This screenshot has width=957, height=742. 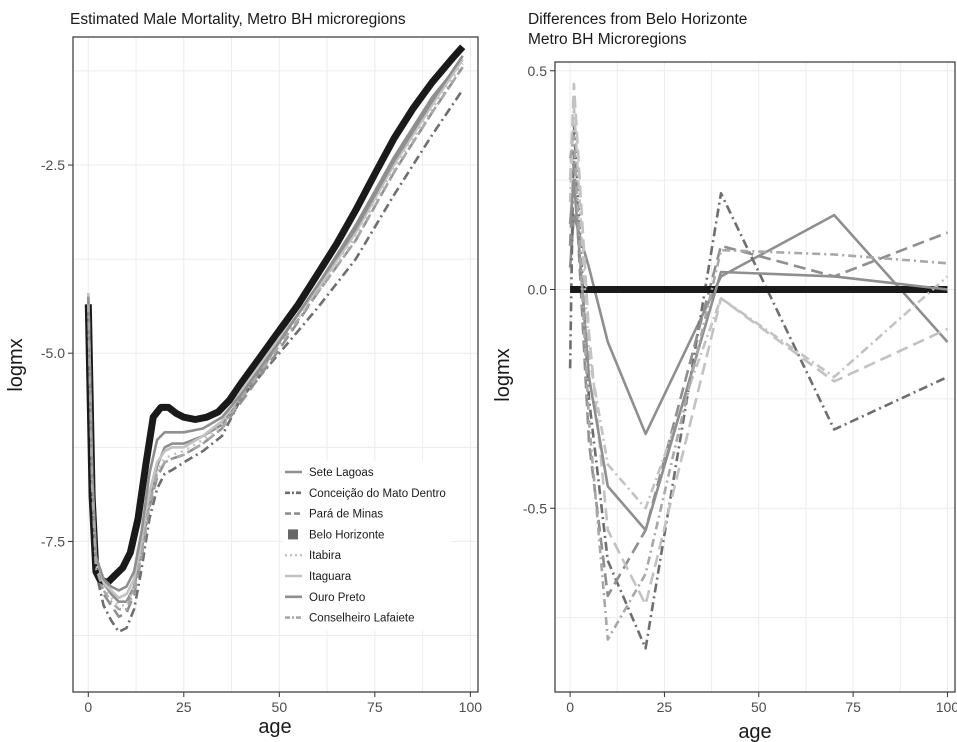 What do you see at coordinates (377, 494) in the screenshot?
I see `legend-label-conceicao-do-mato-dentro: Conceição do Mato Dentro` at bounding box center [377, 494].